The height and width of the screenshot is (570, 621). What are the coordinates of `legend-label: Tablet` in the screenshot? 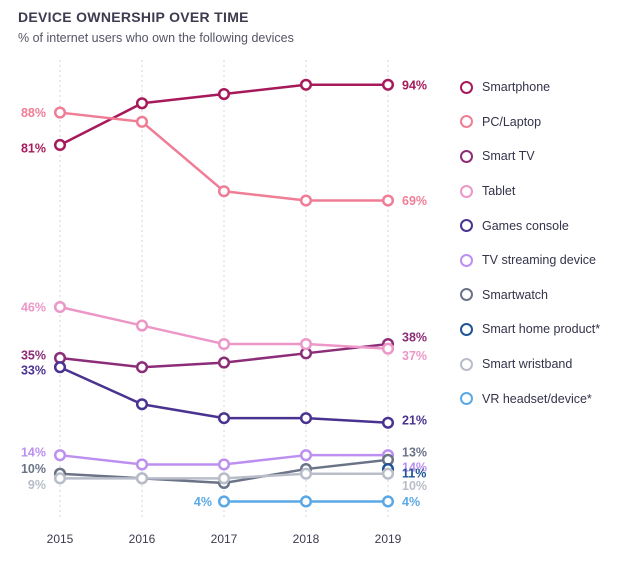 It's located at (499, 191).